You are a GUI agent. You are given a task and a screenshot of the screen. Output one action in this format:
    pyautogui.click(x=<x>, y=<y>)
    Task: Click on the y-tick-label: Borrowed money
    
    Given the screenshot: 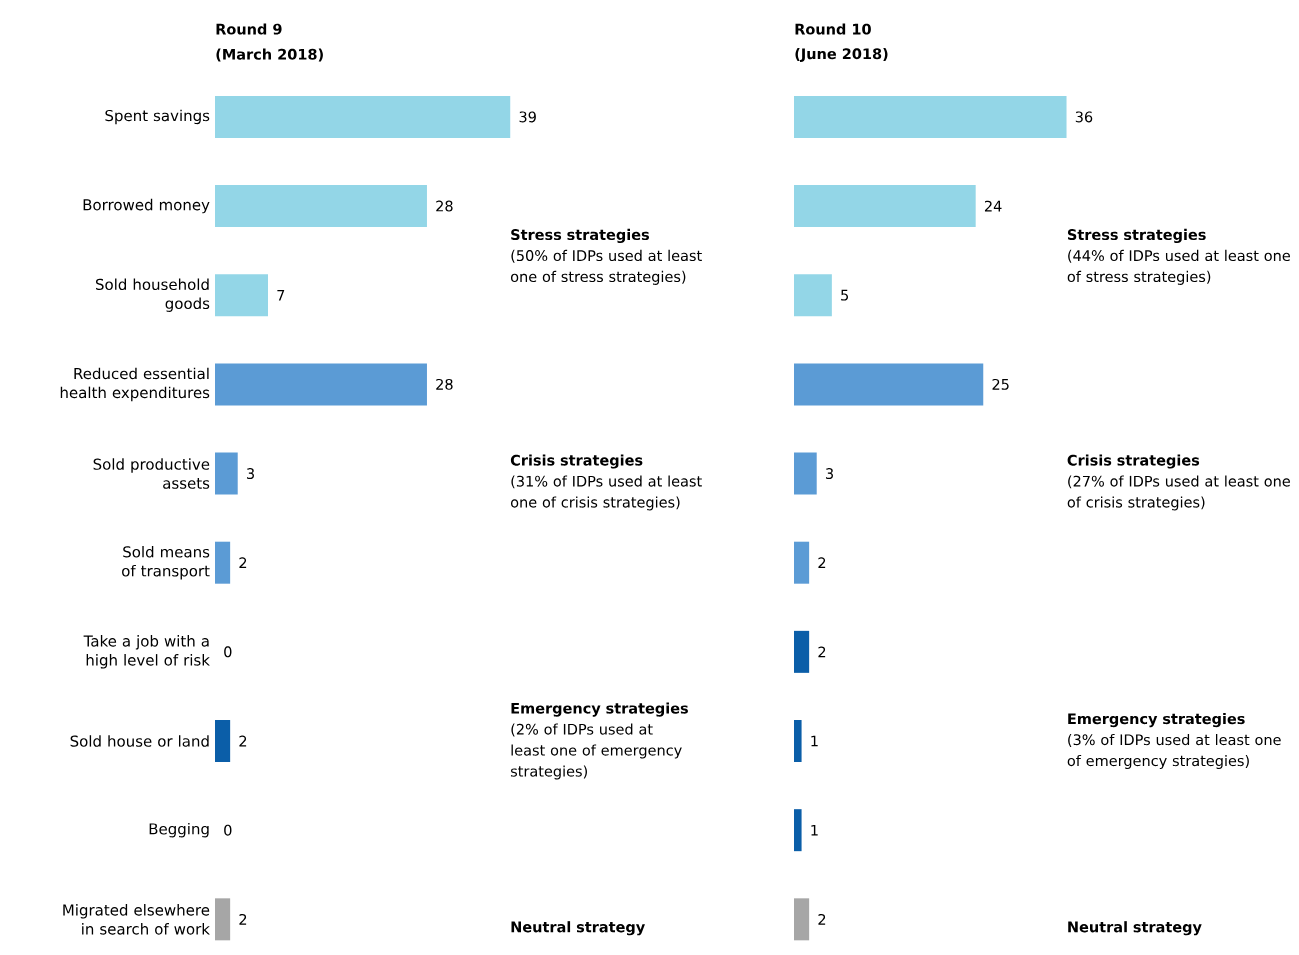 What is the action you would take?
    pyautogui.click(x=146, y=206)
    